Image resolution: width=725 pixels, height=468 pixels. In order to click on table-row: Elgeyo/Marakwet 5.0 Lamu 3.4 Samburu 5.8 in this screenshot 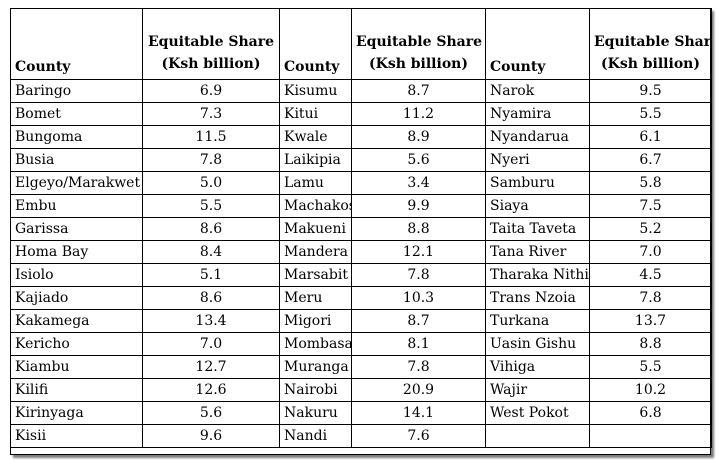, I will do `click(361, 183)`.